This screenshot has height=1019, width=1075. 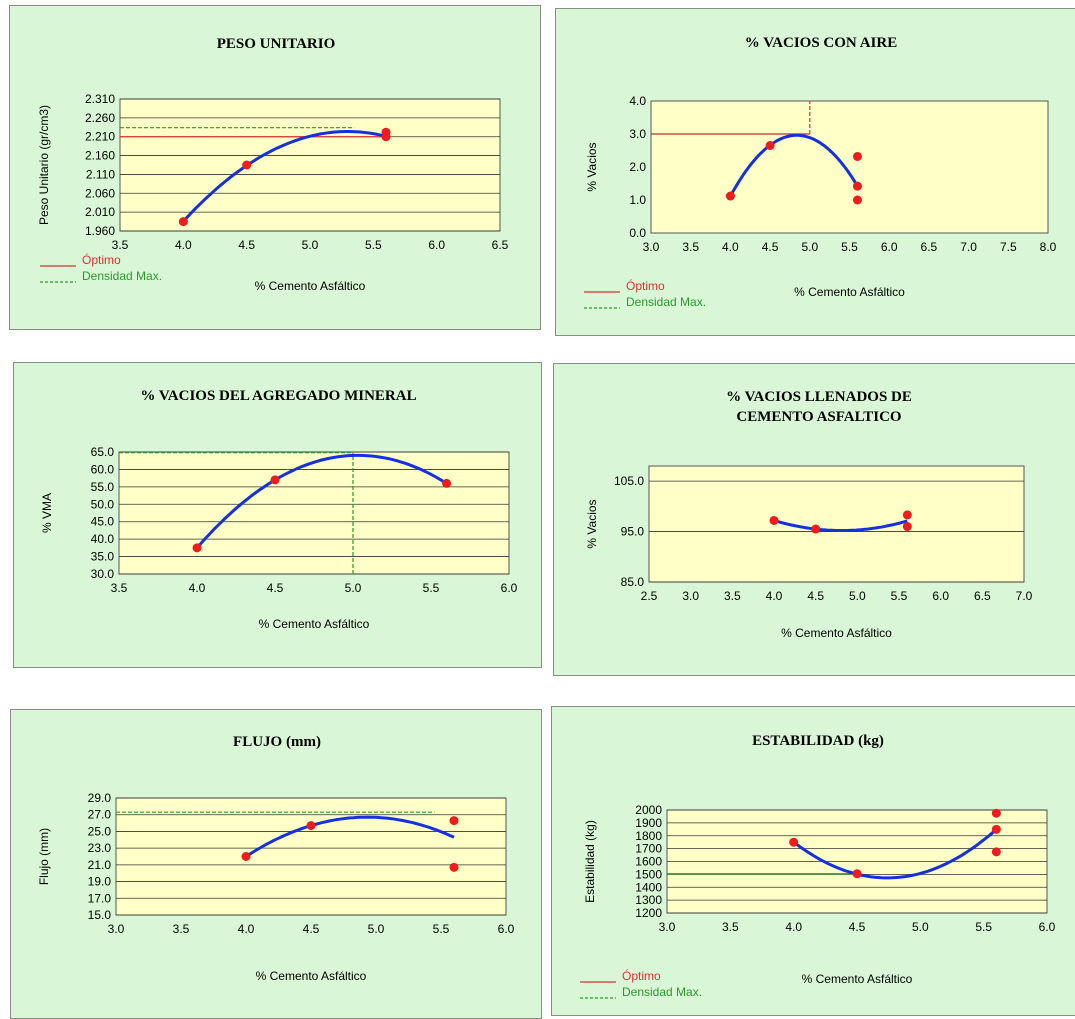 I want to click on y-tick-label: 1200, so click(x=648, y=913).